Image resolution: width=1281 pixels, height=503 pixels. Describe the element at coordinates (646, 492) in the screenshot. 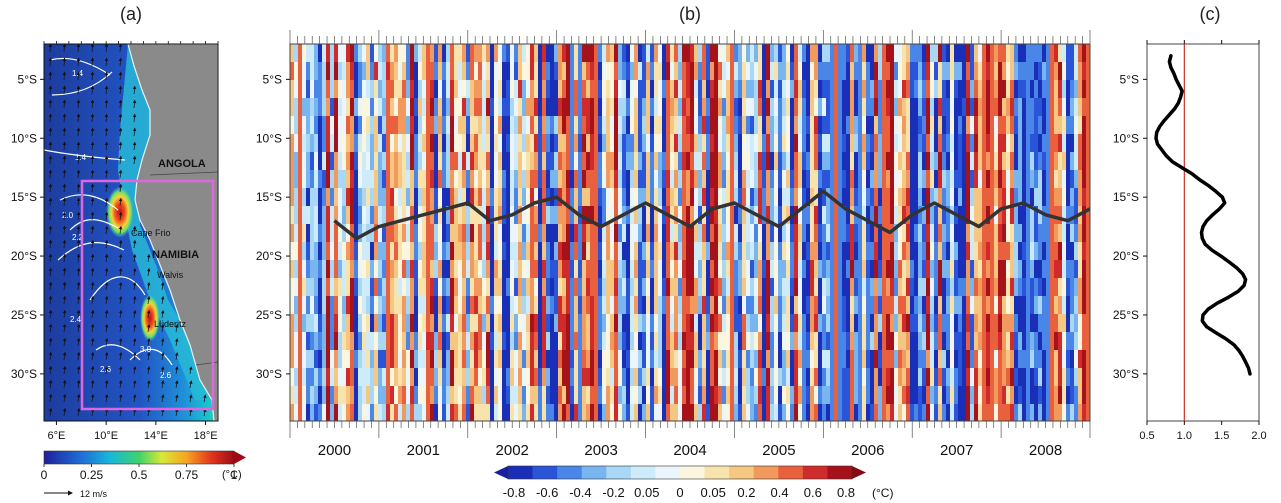

I see `tick-label: 0.05` at that location.